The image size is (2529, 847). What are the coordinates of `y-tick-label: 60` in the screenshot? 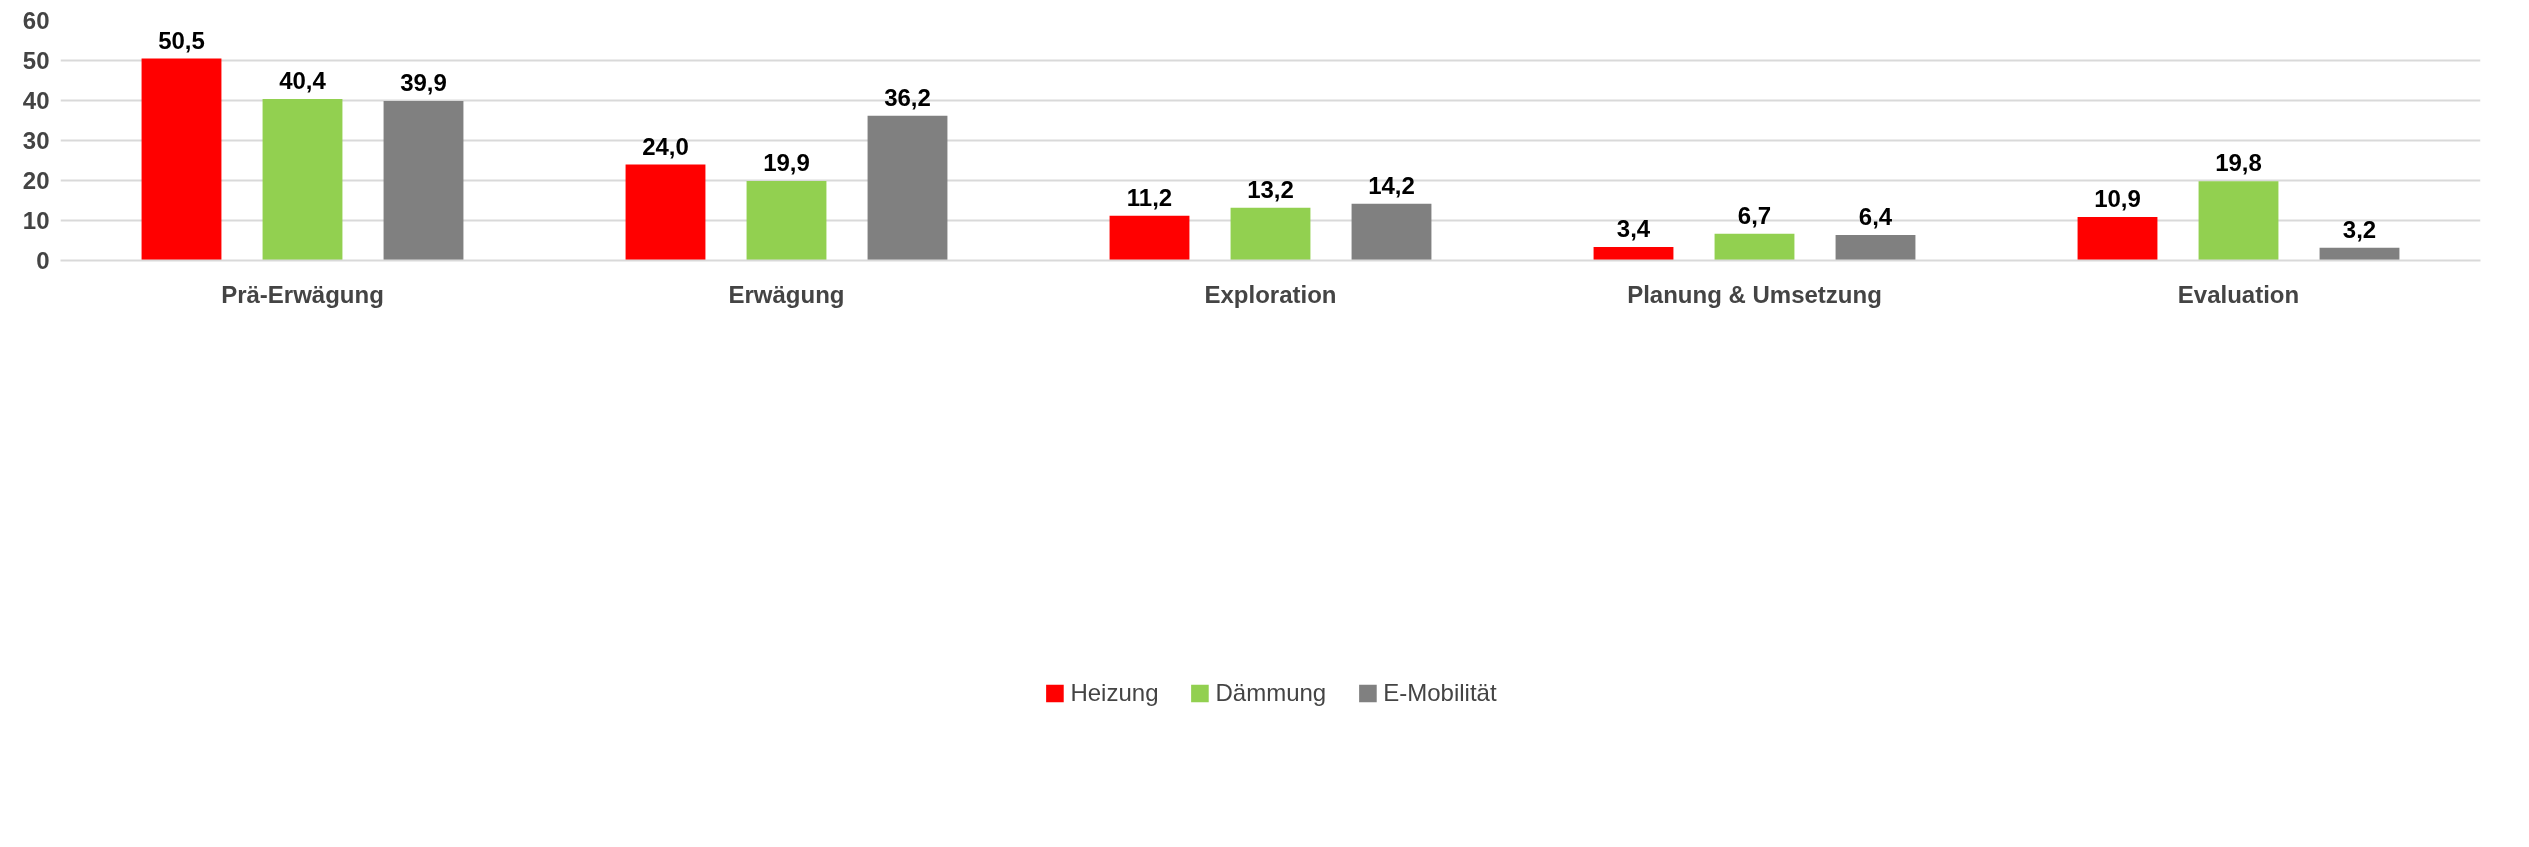 It's located at (36, 20).